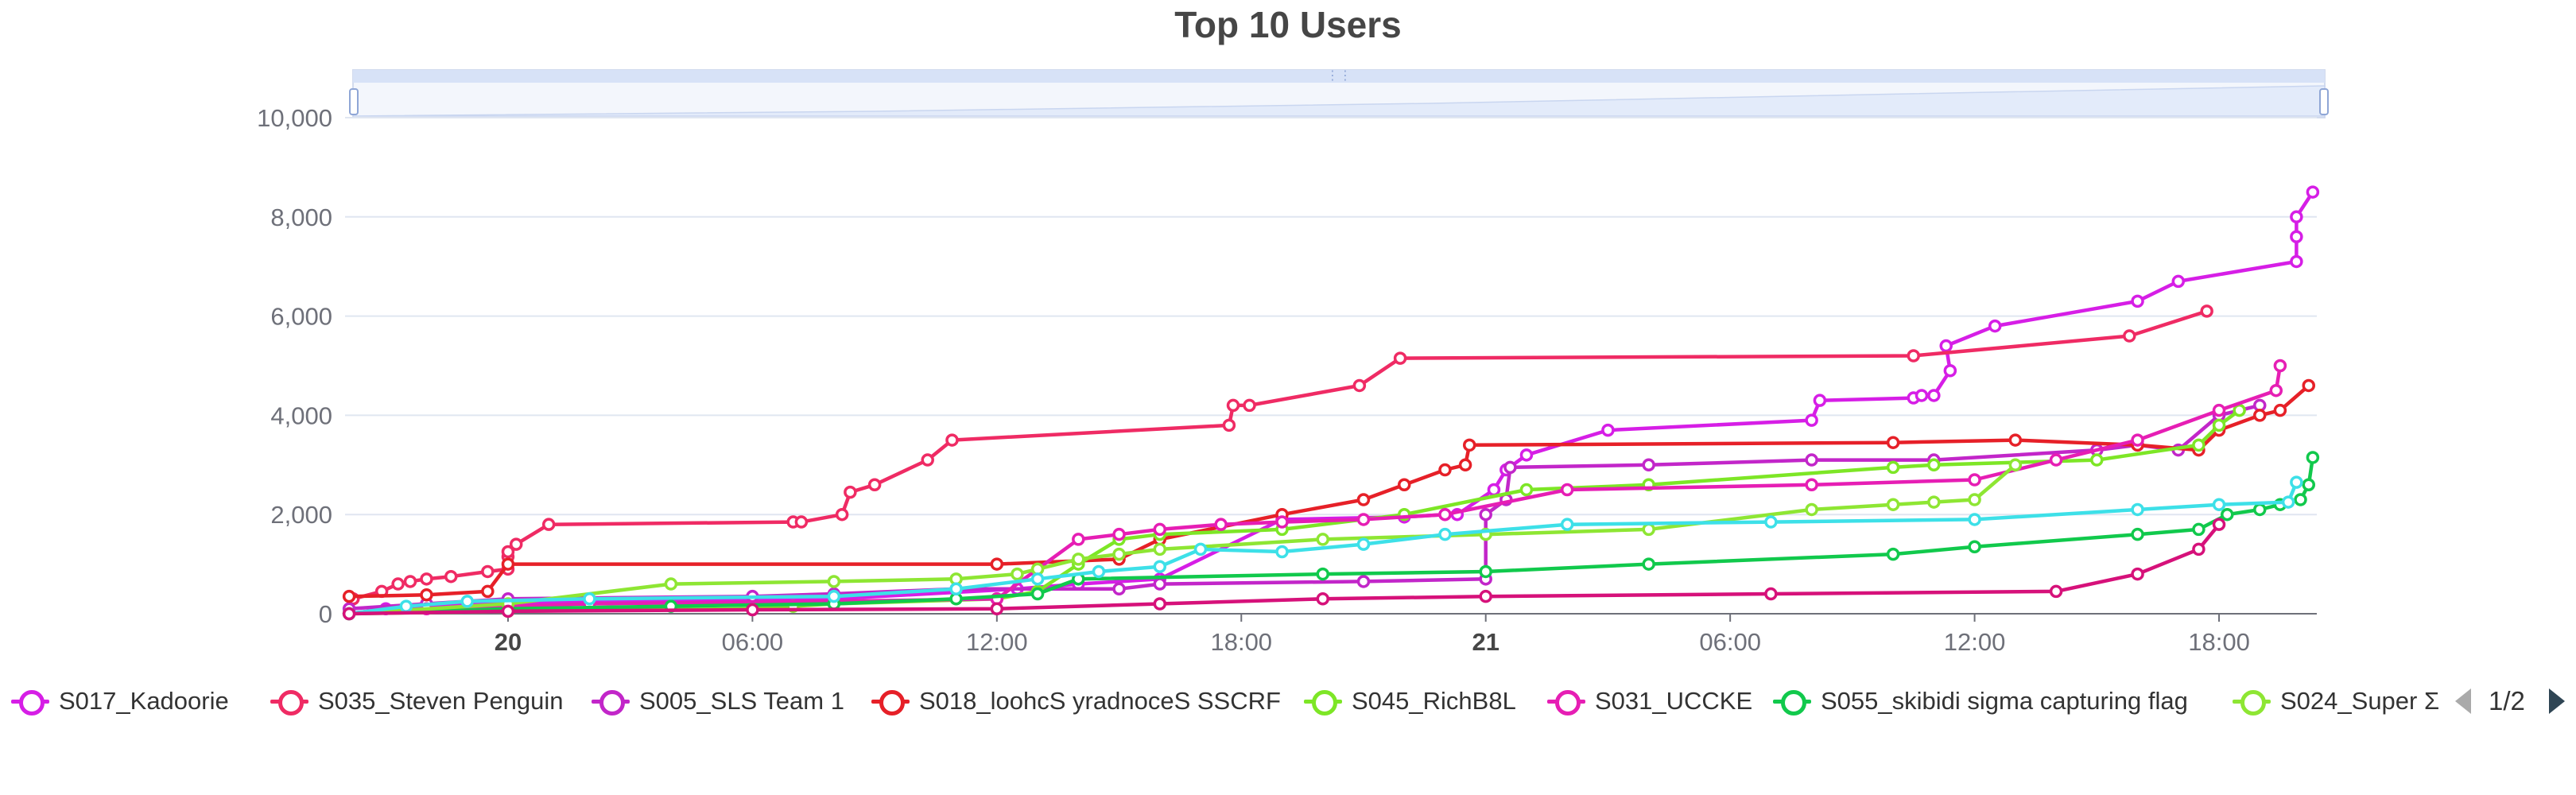 The image size is (2576, 795). Describe the element at coordinates (1076, 701) in the screenshot. I see `legend-item: S018_loohcS yradnoceS SSCRF` at that location.